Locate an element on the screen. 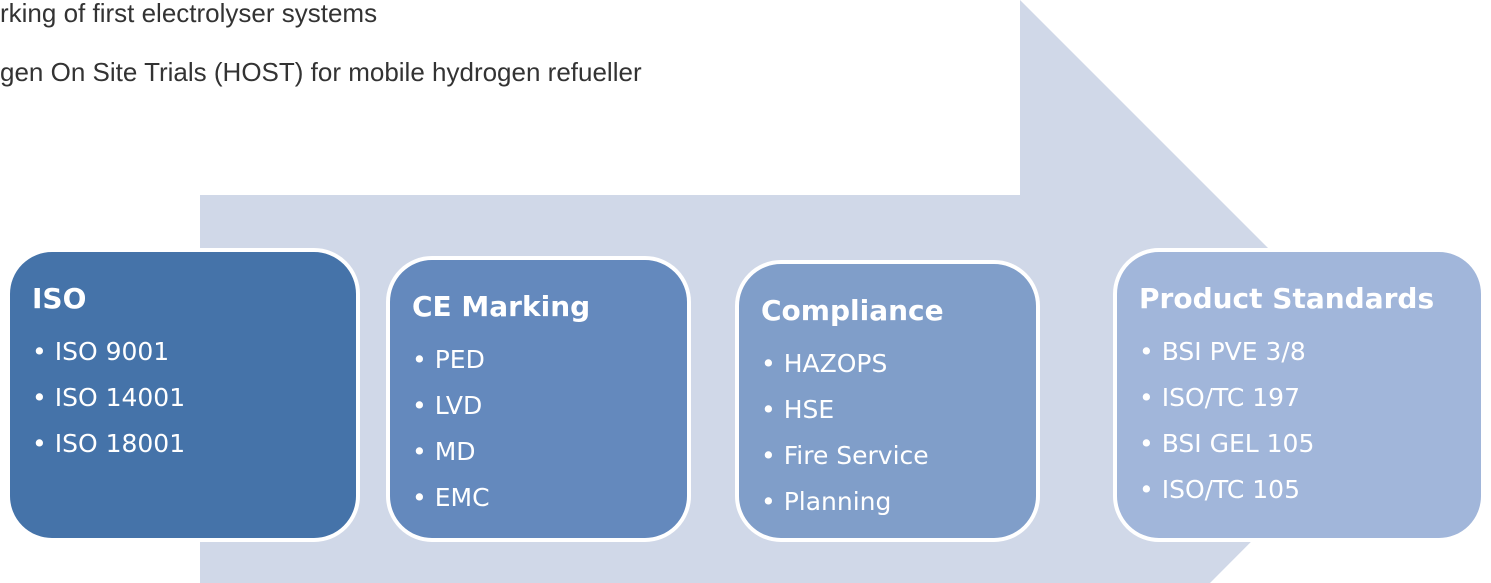 This screenshot has width=1491, height=583. box-title: Compliance is located at coordinates (852, 310).